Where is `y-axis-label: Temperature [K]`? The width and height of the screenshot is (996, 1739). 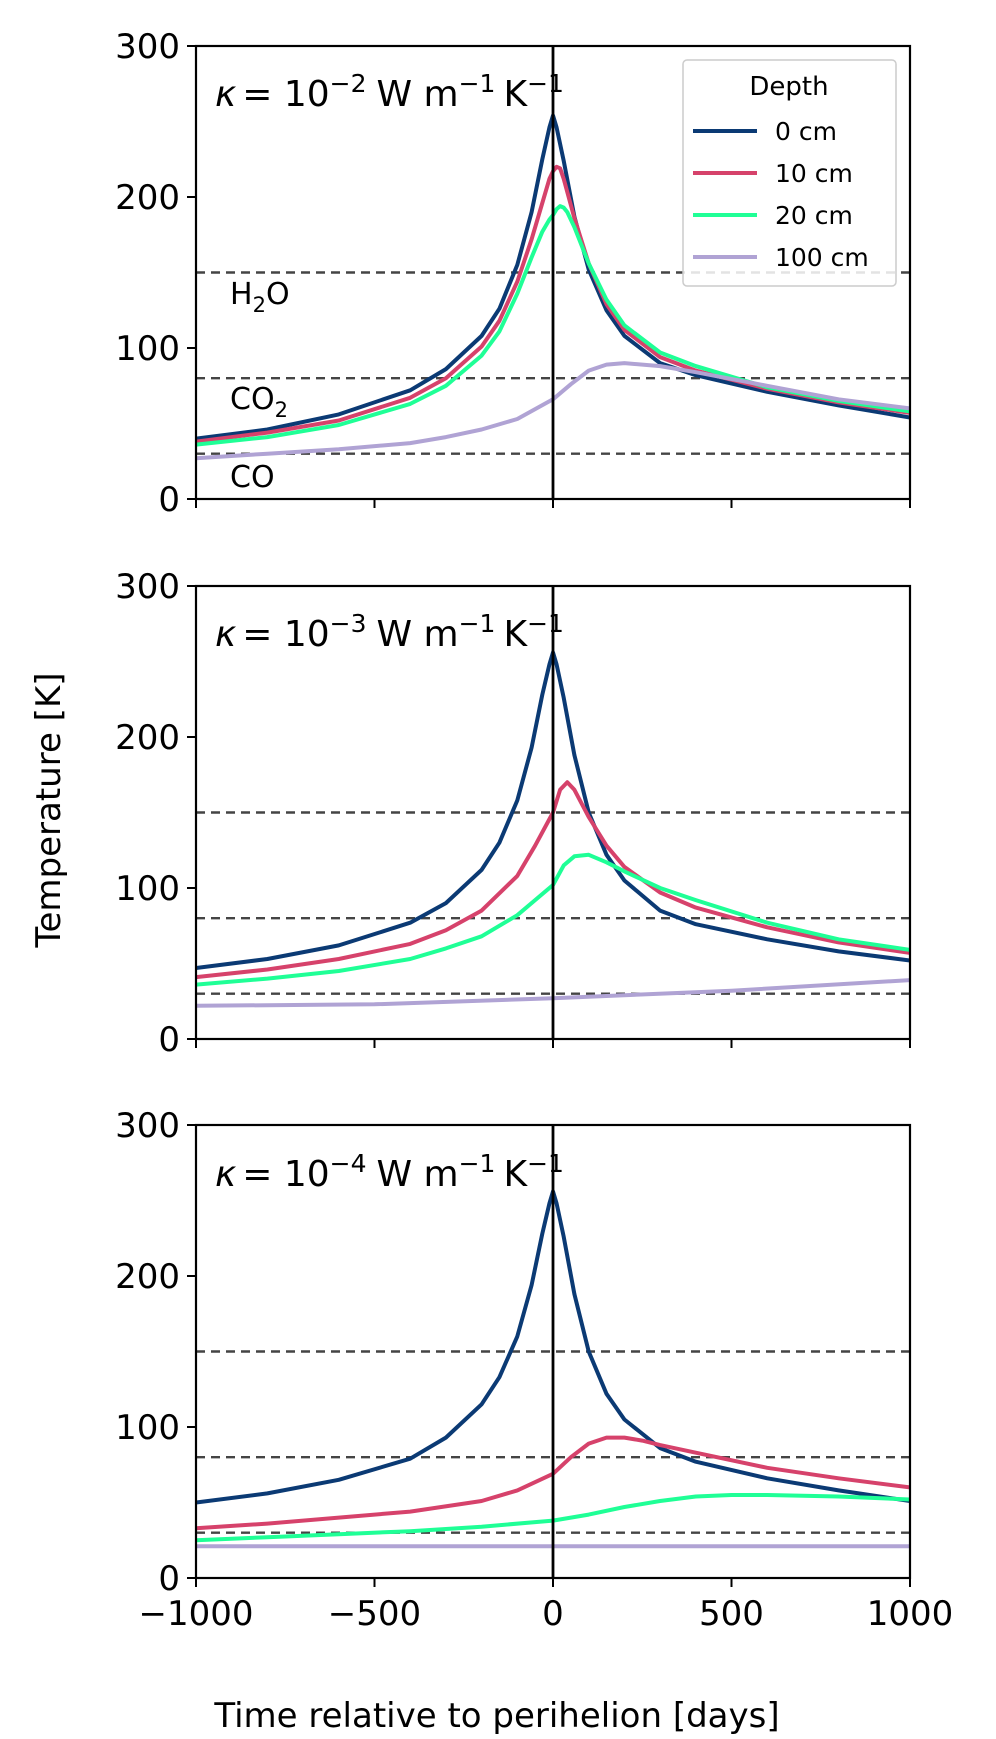
y-axis-label: Temperature [K] is located at coordinates (49, 810).